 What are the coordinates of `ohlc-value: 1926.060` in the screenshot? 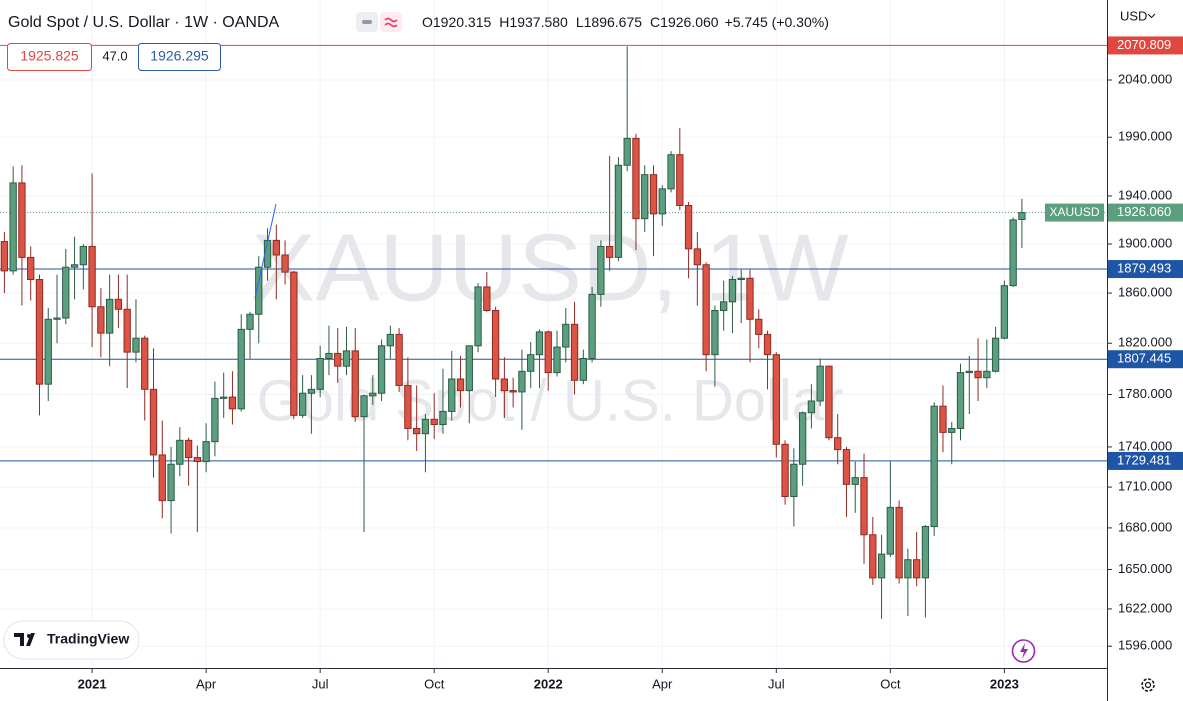 It's located at (689, 22).